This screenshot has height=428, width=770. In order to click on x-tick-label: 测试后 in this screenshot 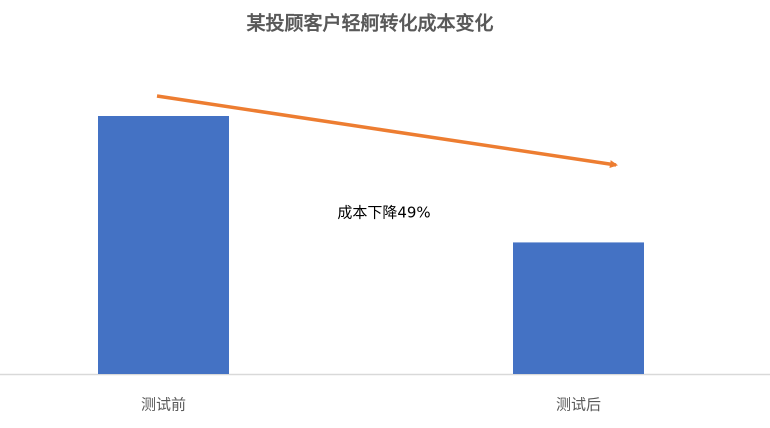, I will do `click(578, 405)`.